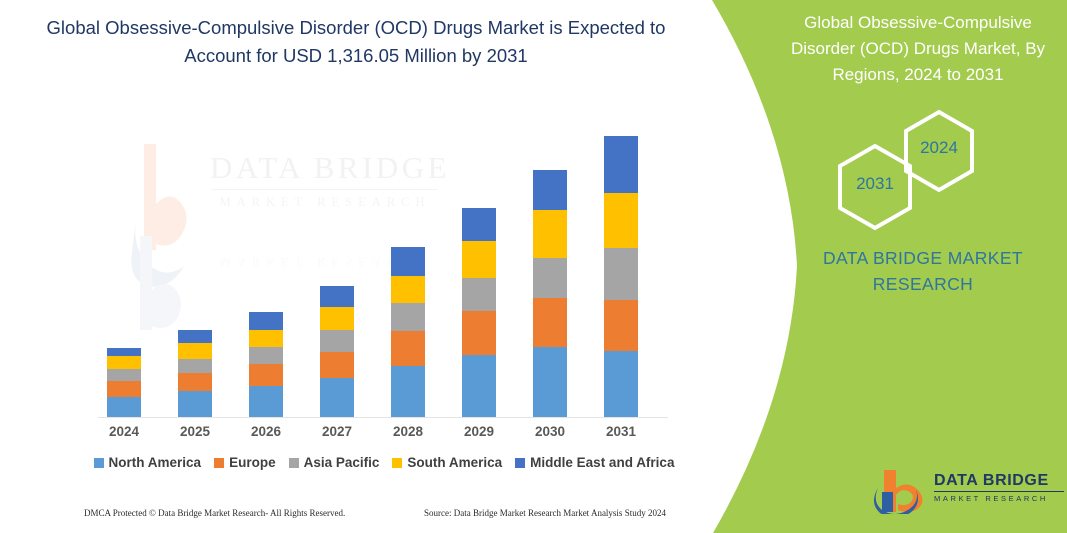 This screenshot has height=533, width=1067. I want to click on legend-item: North America, so click(147, 462).